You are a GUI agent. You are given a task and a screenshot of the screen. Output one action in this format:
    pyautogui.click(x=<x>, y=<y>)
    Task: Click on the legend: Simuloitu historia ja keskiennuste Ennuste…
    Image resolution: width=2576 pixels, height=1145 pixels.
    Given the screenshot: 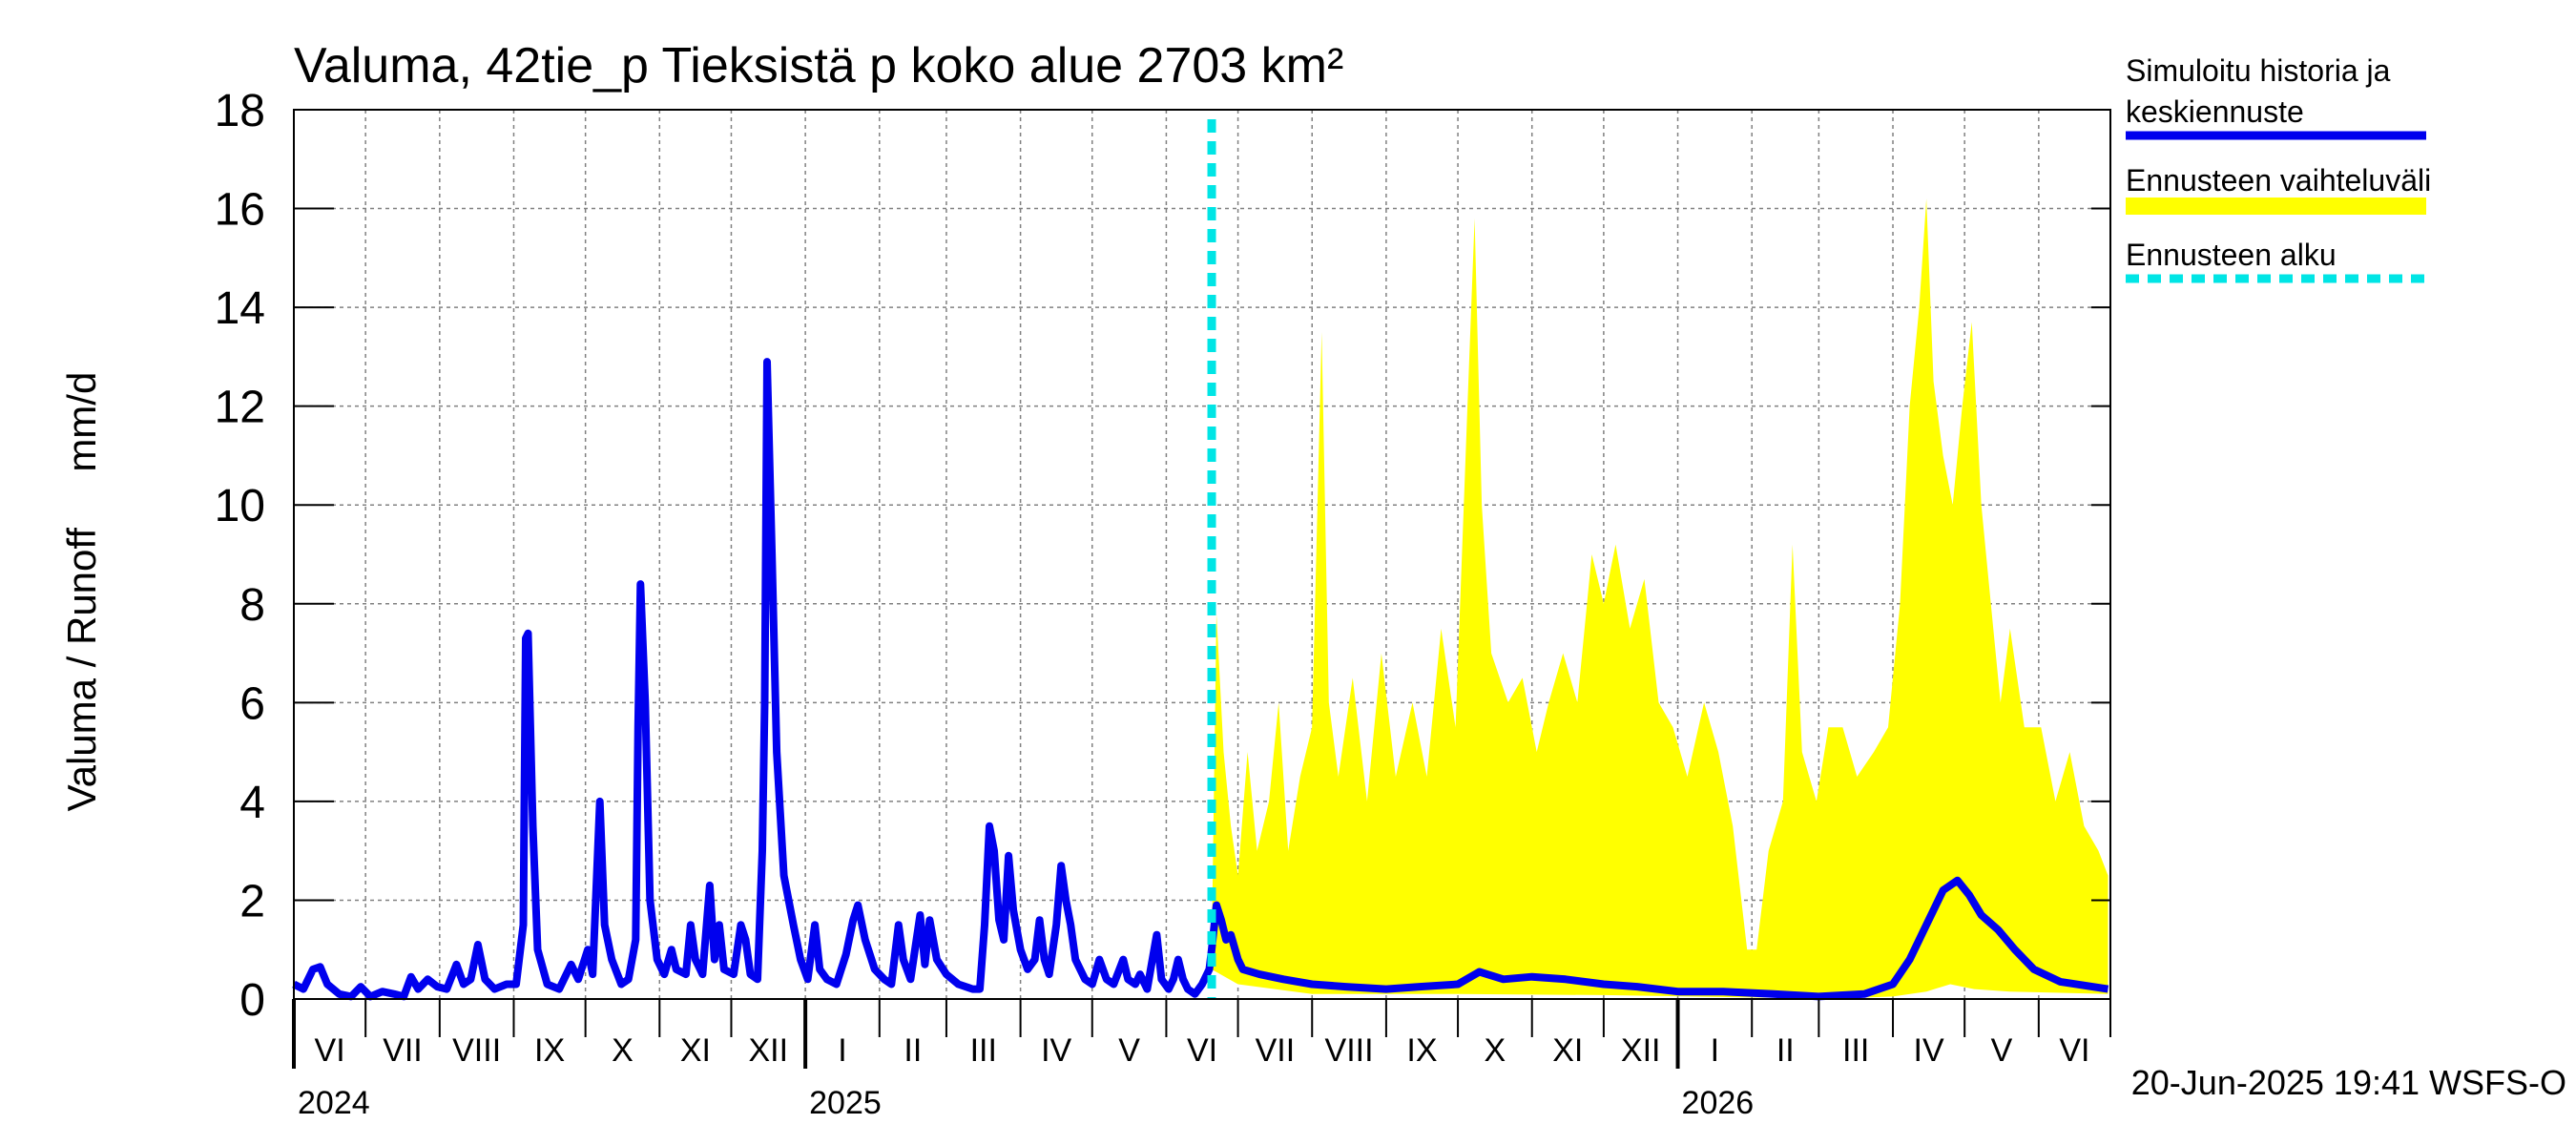 What is the action you would take?
    pyautogui.click(x=2278, y=168)
    